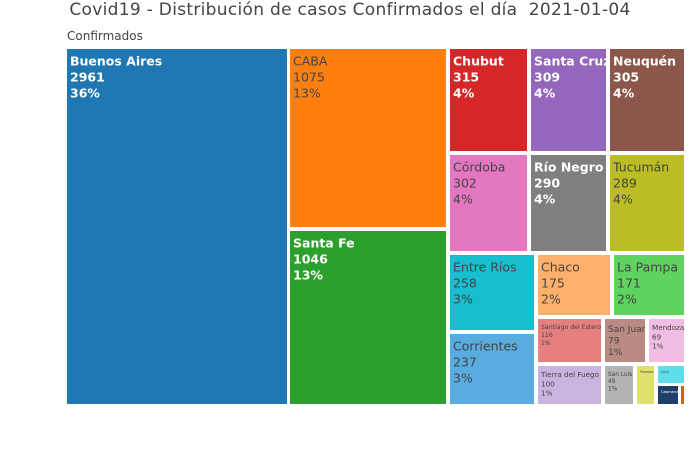 The height and width of the screenshot is (450, 700). I want to click on tile-rect-rio-negro, so click(568, 203).